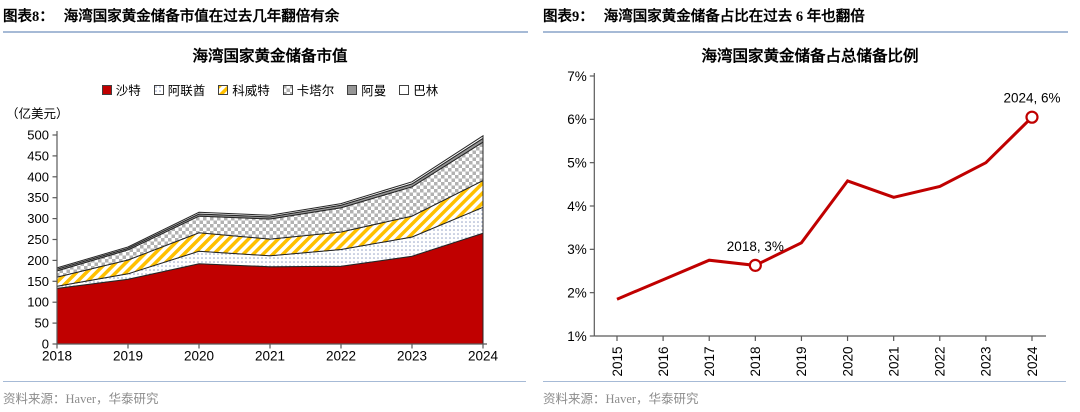 The height and width of the screenshot is (412, 1080). I want to click on legend-item-5: 巴林, so click(418, 89).